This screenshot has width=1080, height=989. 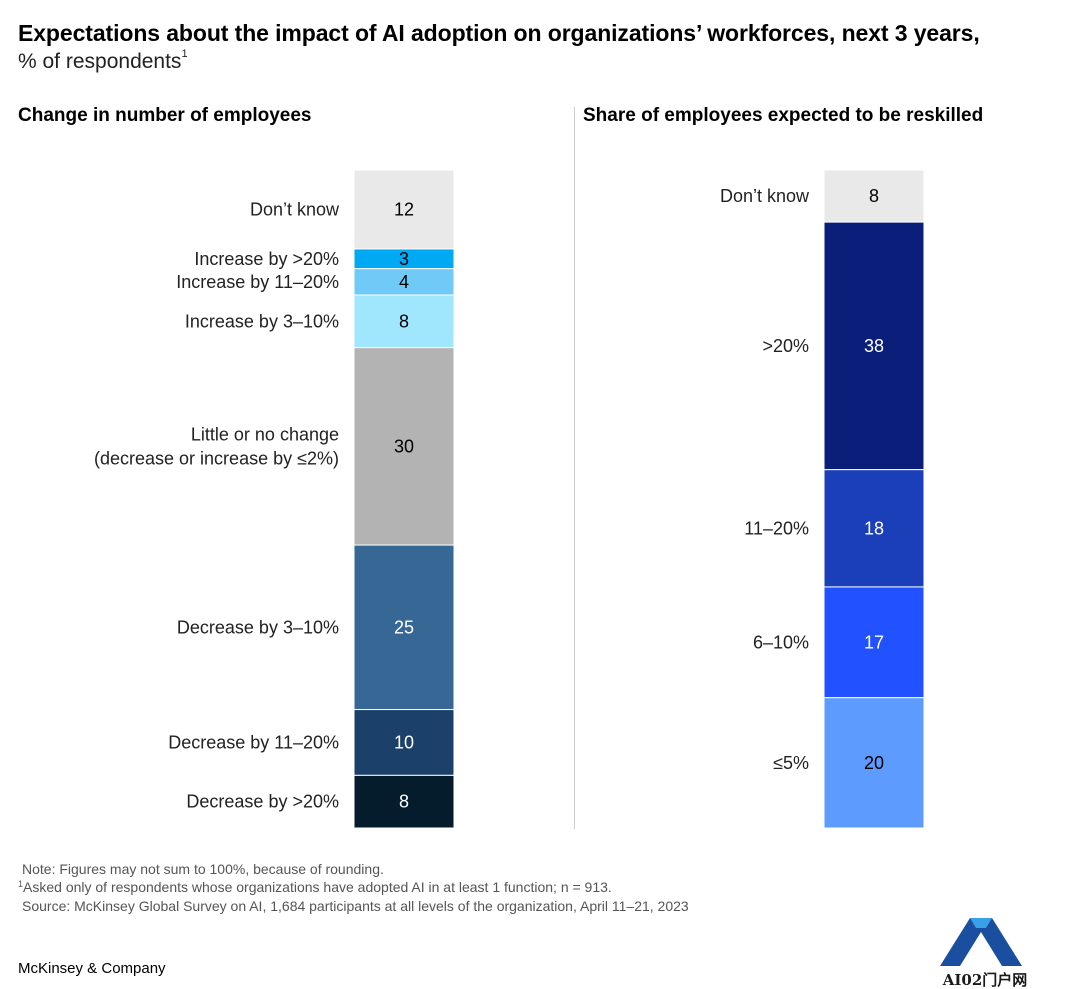 What do you see at coordinates (822, 499) in the screenshot?
I see `chart-2: 8 Don’t know 38 >20% 18 11–20% 17 6–10% 20 ≤5%` at bounding box center [822, 499].